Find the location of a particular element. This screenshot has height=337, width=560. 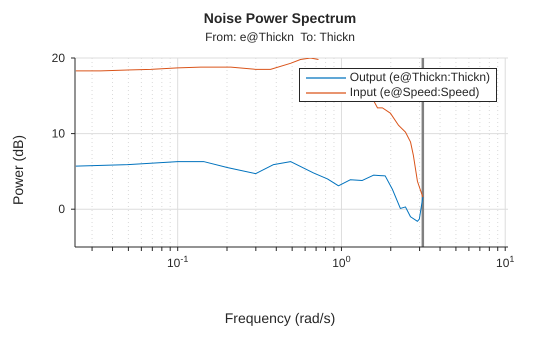

y-tick-label: 0 is located at coordinates (62, 209).